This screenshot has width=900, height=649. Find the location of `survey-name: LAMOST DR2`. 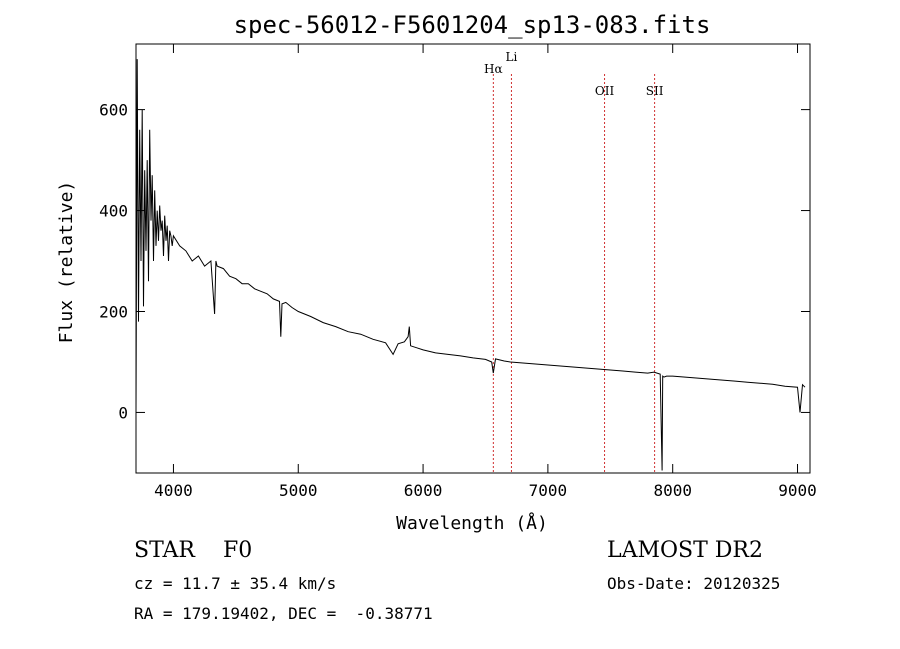

survey-name: LAMOST DR2 is located at coordinates (685, 550).